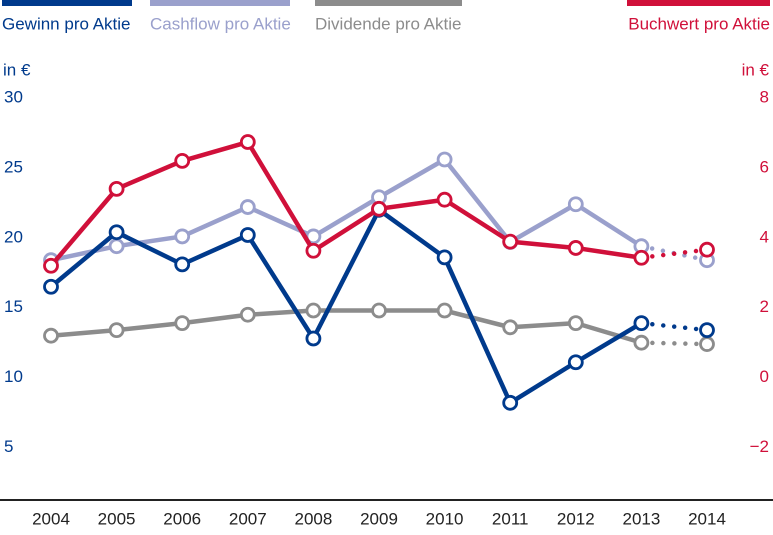 The height and width of the screenshot is (535, 773). Describe the element at coordinates (13, 166) in the screenshot. I see `y-tick-label: 25` at that location.